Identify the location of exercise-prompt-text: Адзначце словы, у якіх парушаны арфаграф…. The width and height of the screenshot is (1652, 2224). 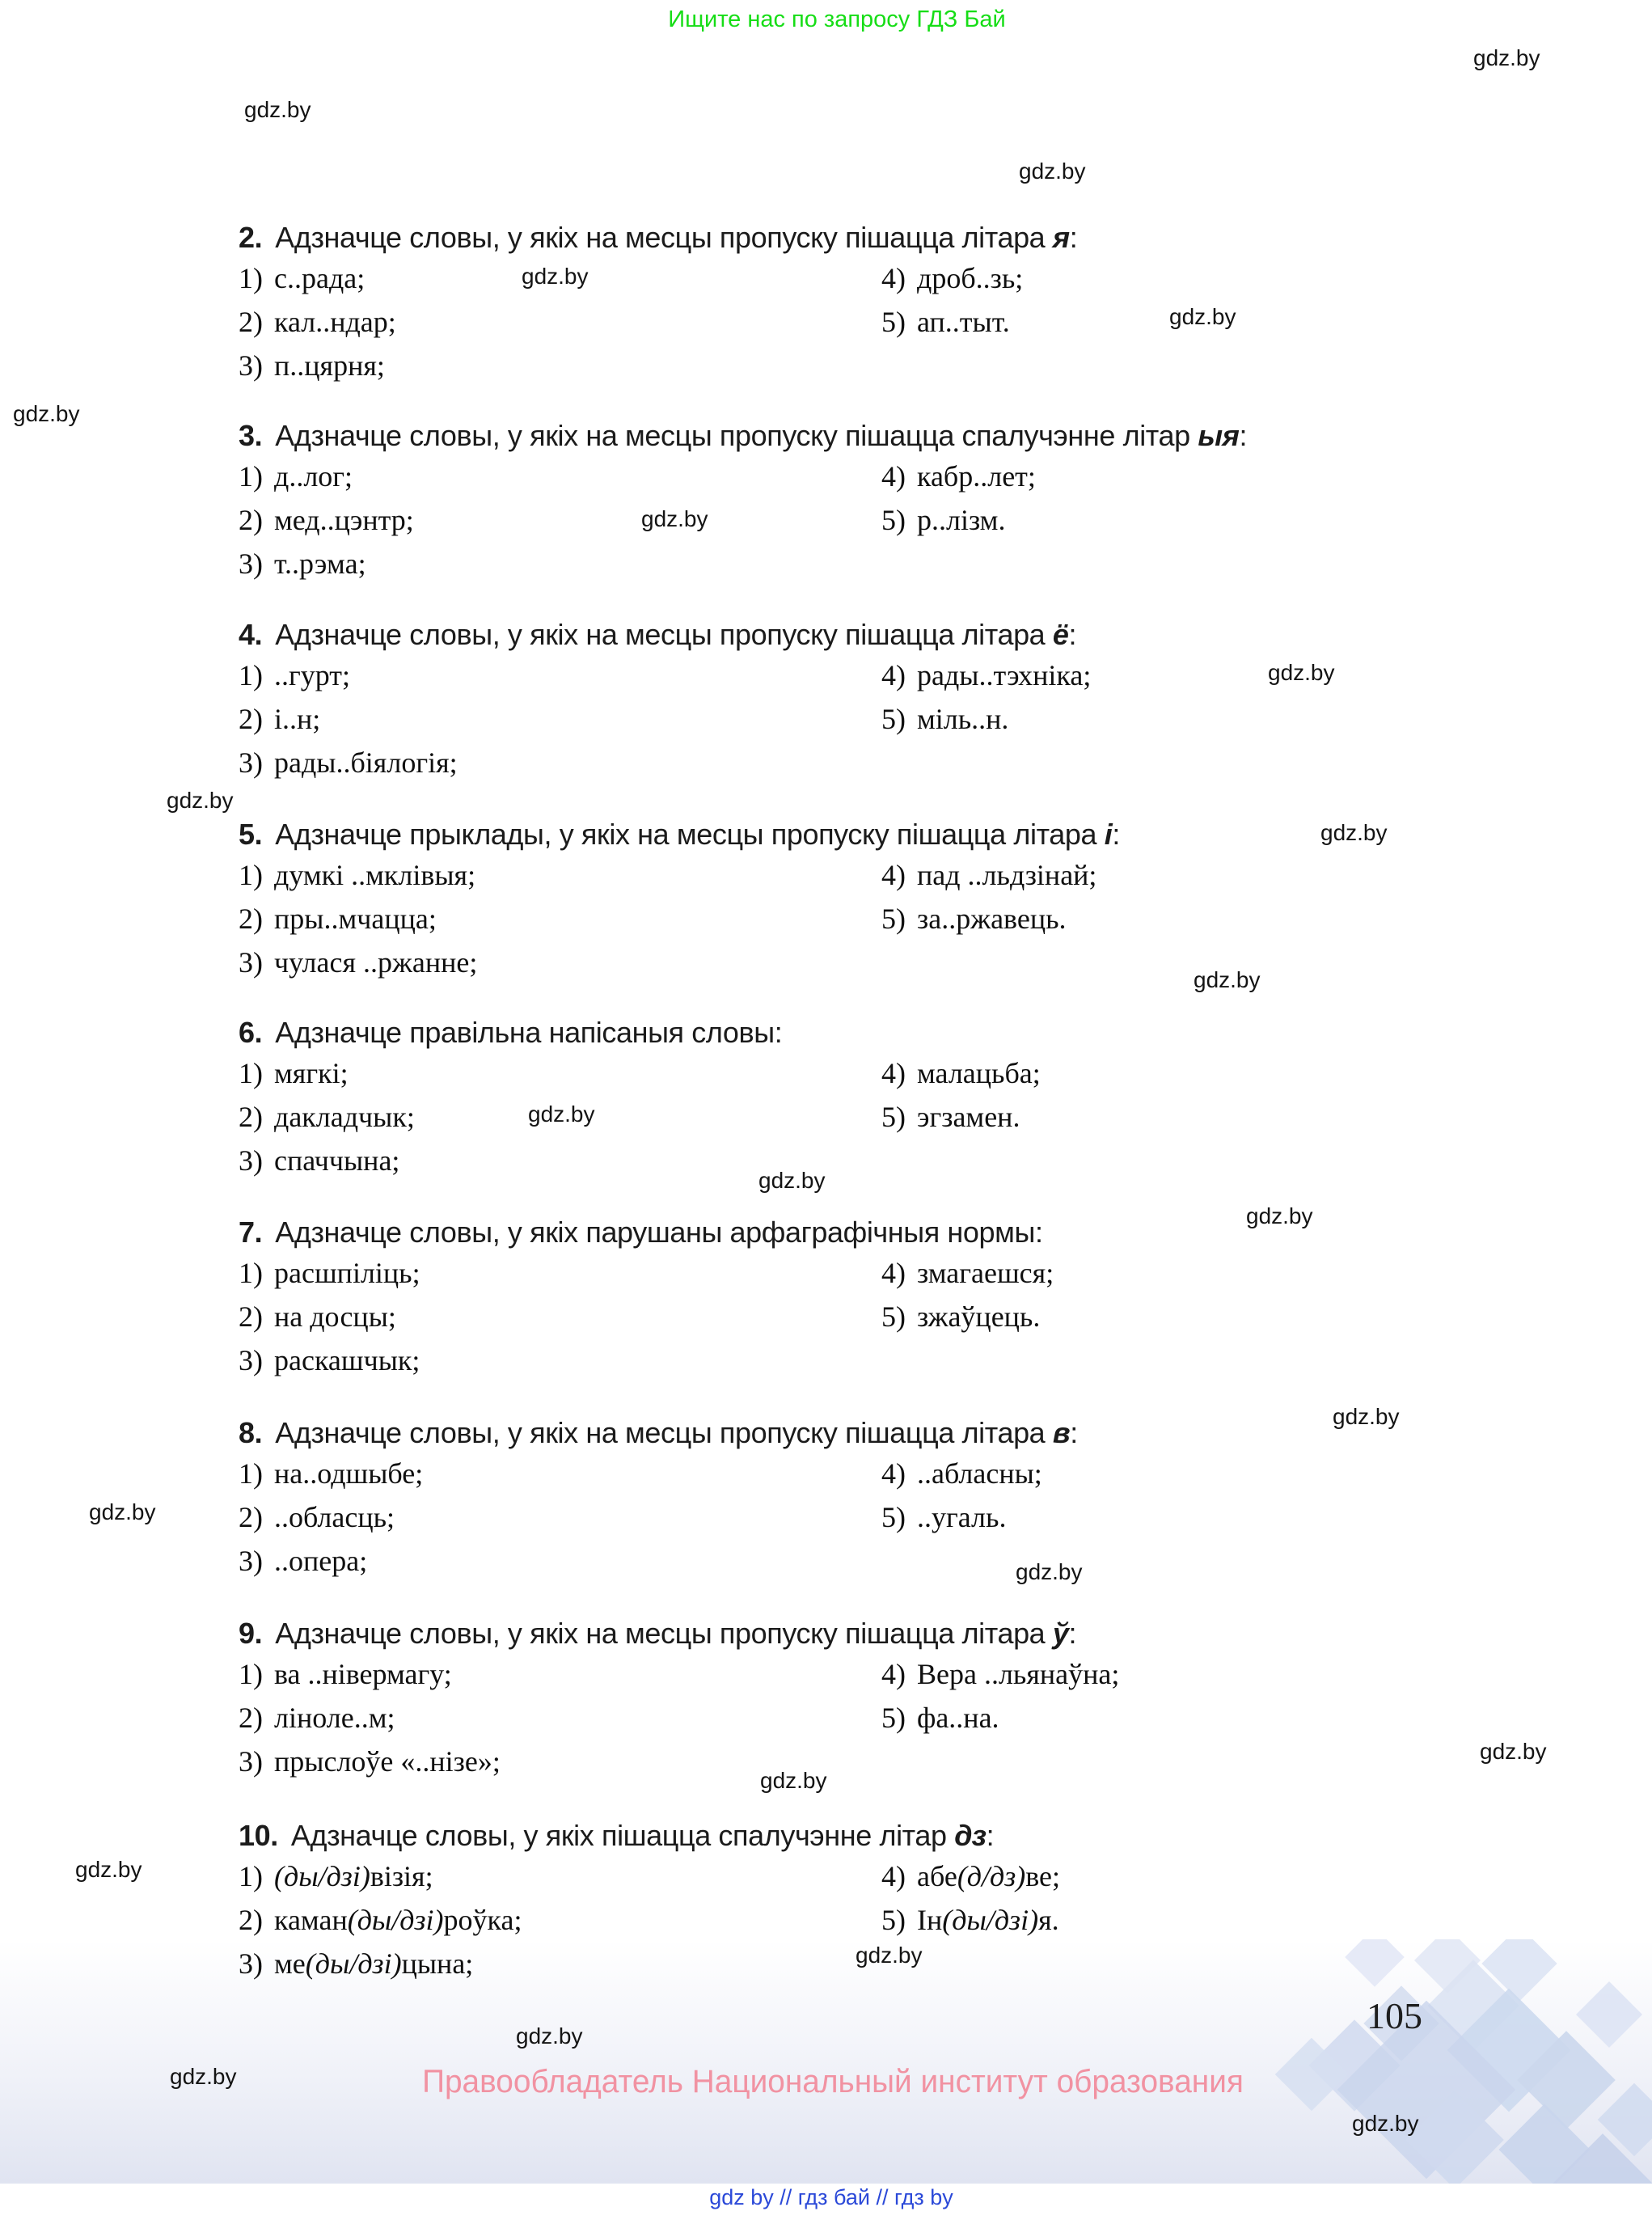
(655, 1232).